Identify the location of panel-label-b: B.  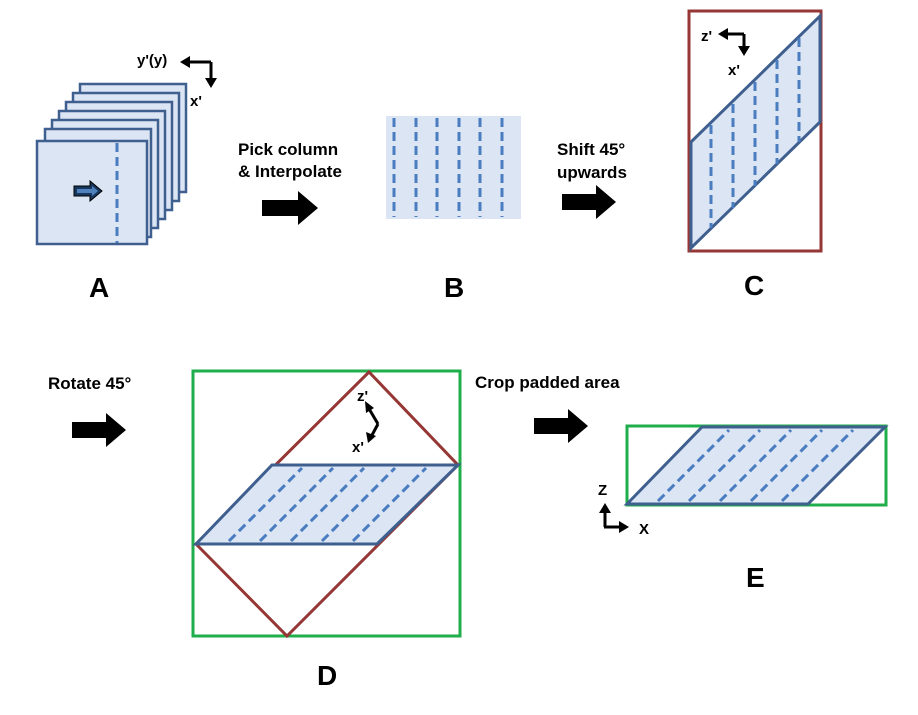
(454, 287).